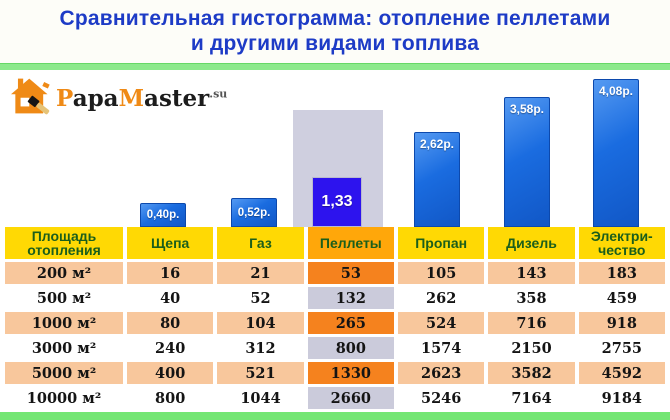  Describe the element at coordinates (350, 298) in the screenshot. I see `table-cell-pellet: 132` at that location.